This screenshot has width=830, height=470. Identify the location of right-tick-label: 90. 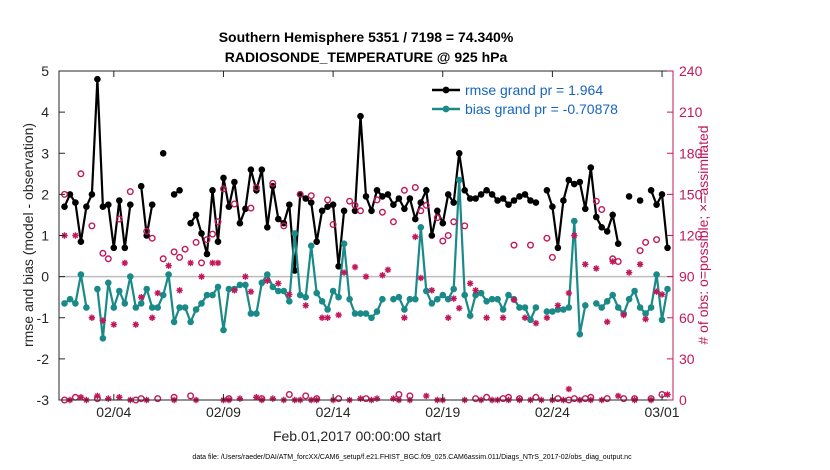
(687, 277).